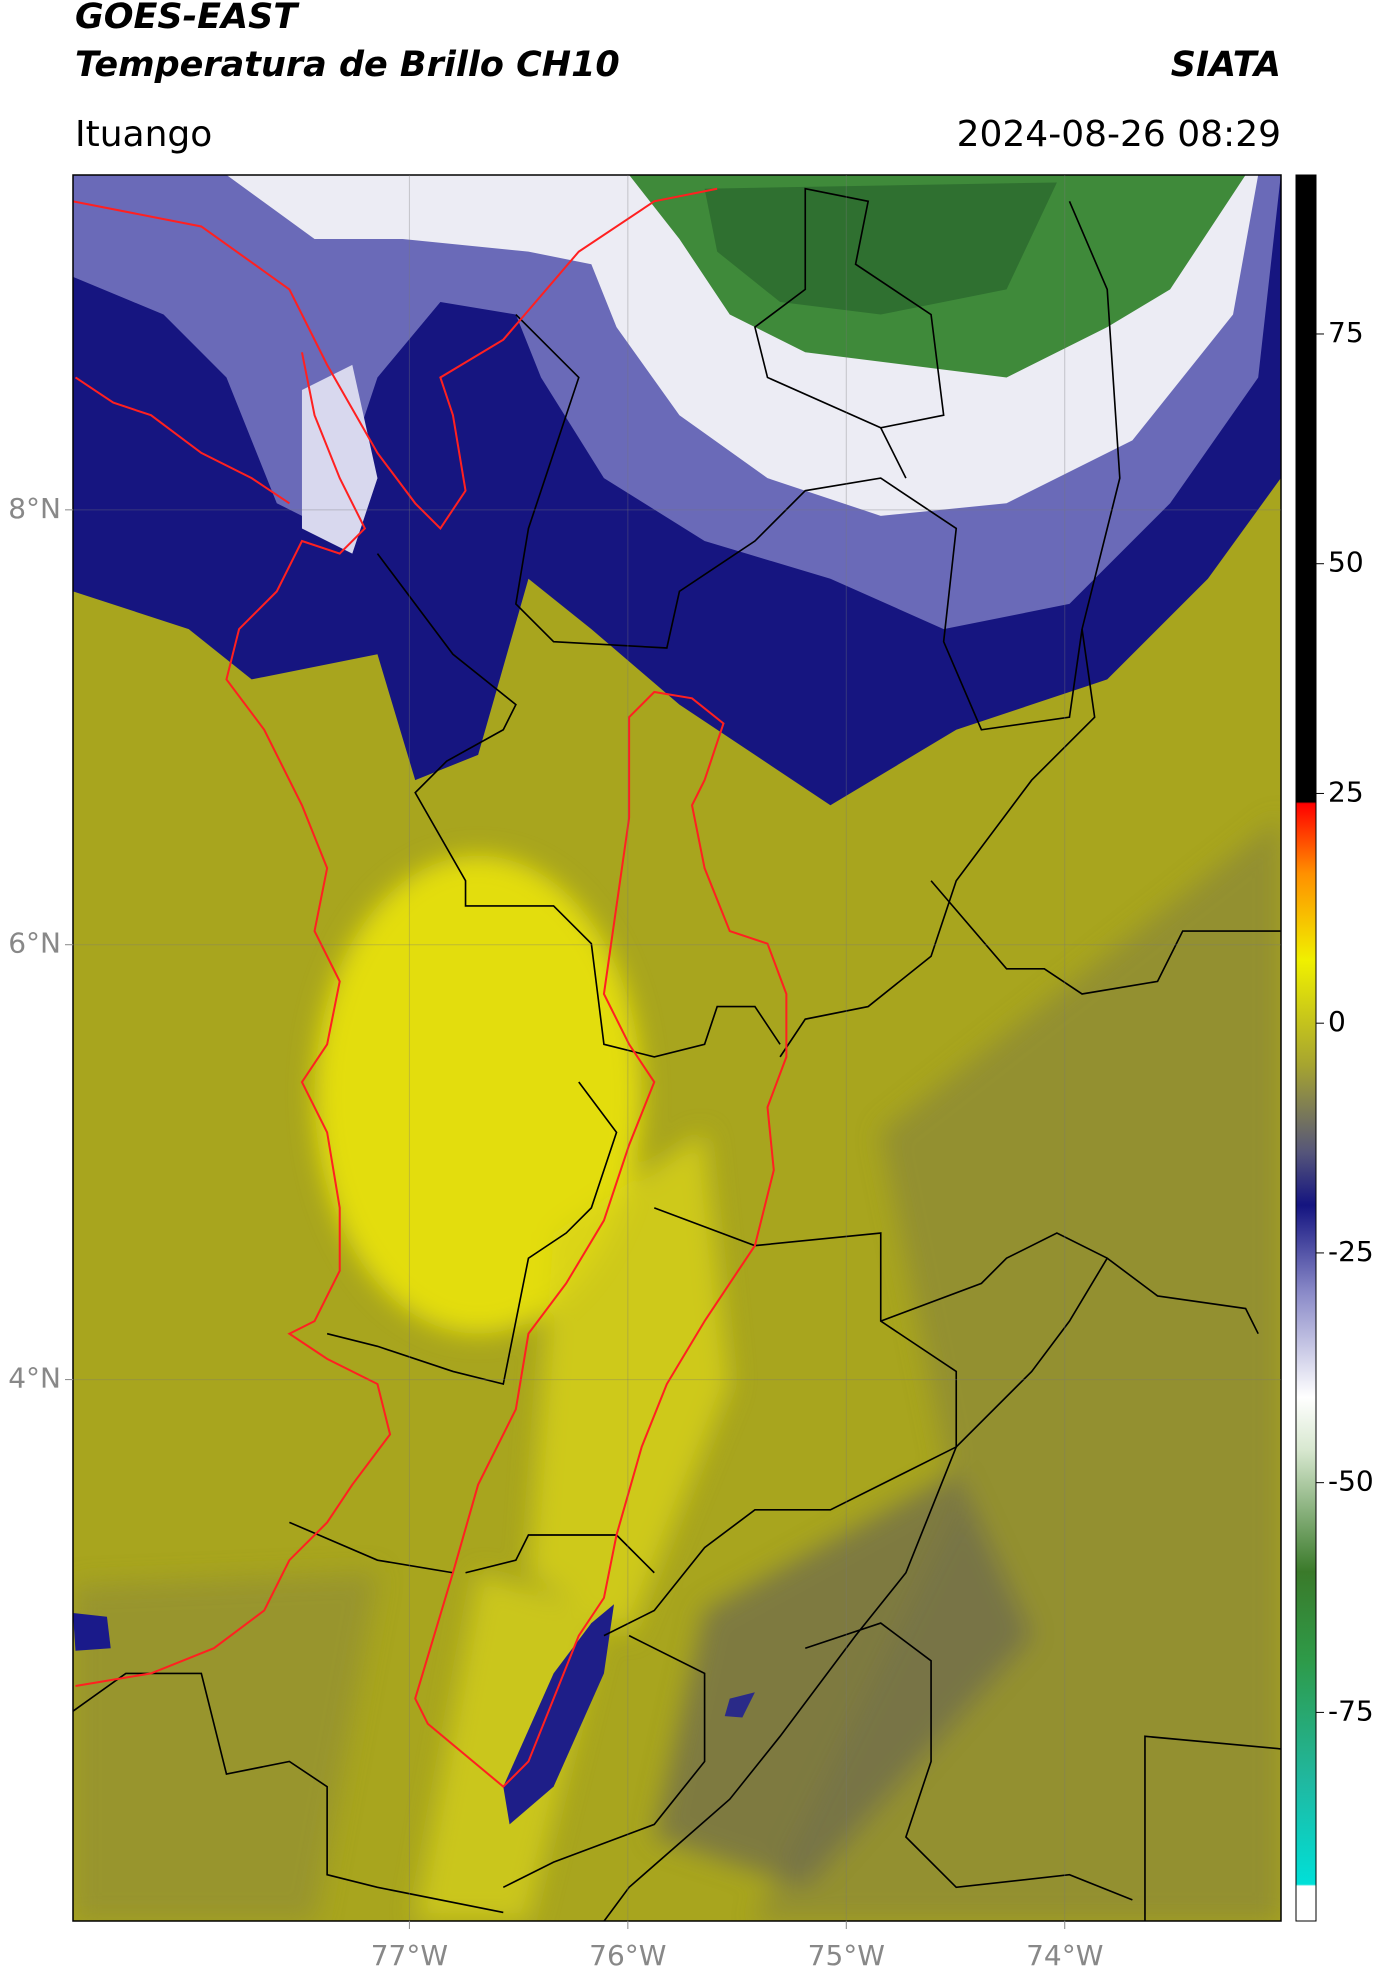  I want to click on colorbar-label: 0, so click(1337, 1021).